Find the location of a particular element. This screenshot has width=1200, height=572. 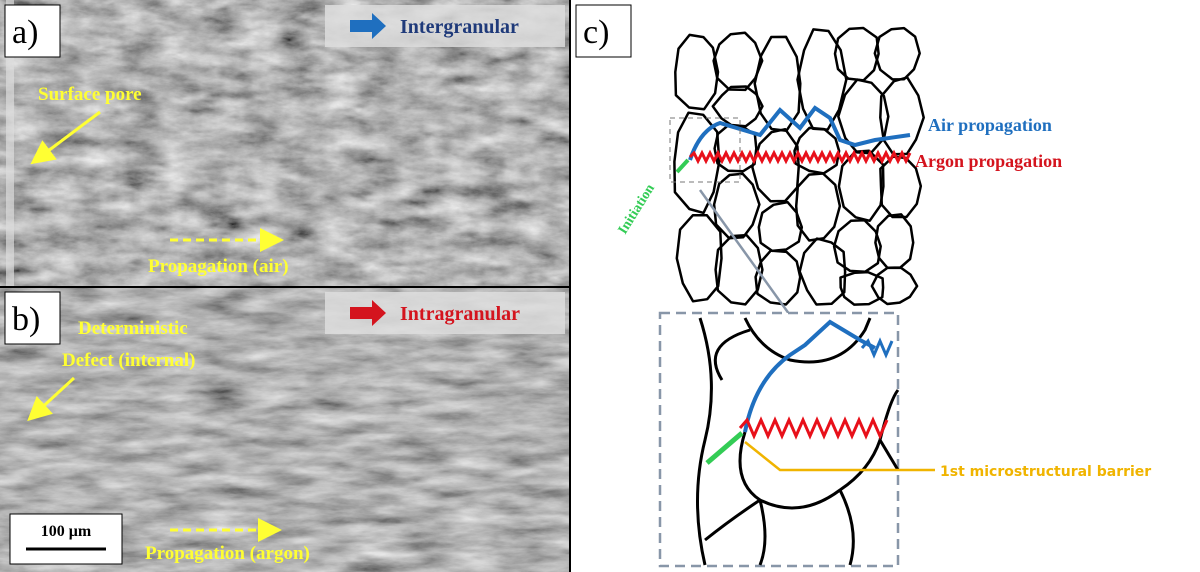

edge is located at coordinates (10, 143).